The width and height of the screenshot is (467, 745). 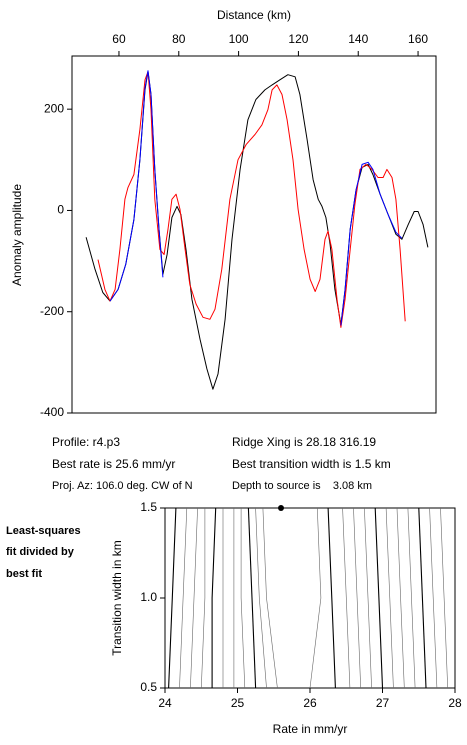 What do you see at coordinates (310, 703) in the screenshot?
I see `x-tick-label: 26` at bounding box center [310, 703].